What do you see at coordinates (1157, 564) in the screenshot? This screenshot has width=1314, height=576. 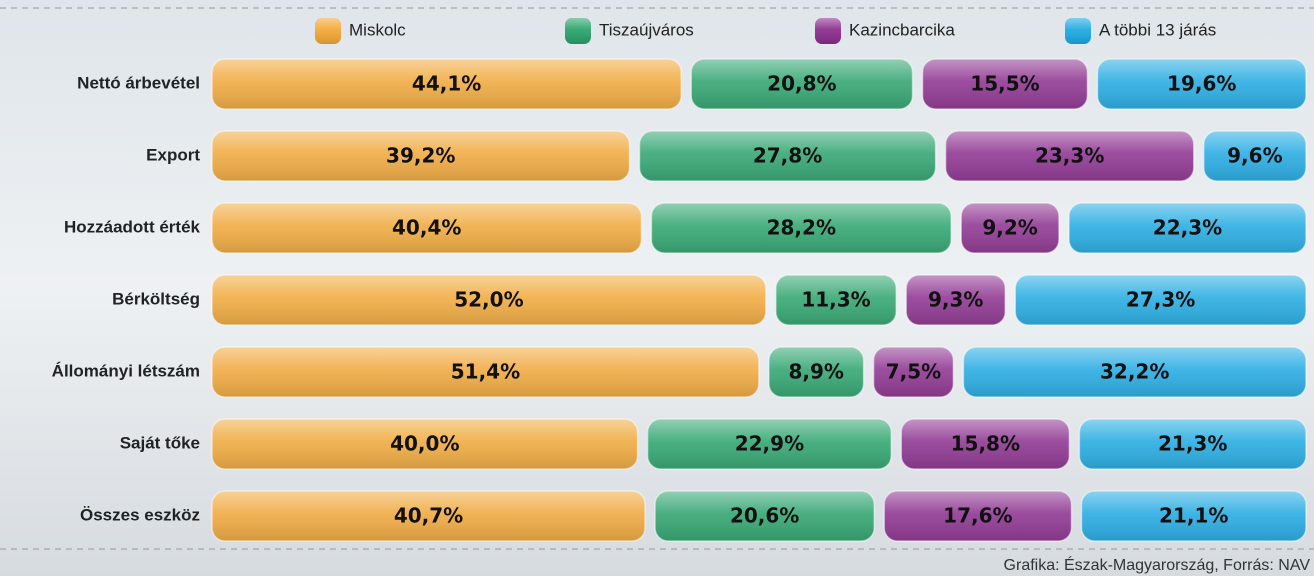 I see `source: Grafika: Észak-Magyarország, Forrás: NAV` at bounding box center [1157, 564].